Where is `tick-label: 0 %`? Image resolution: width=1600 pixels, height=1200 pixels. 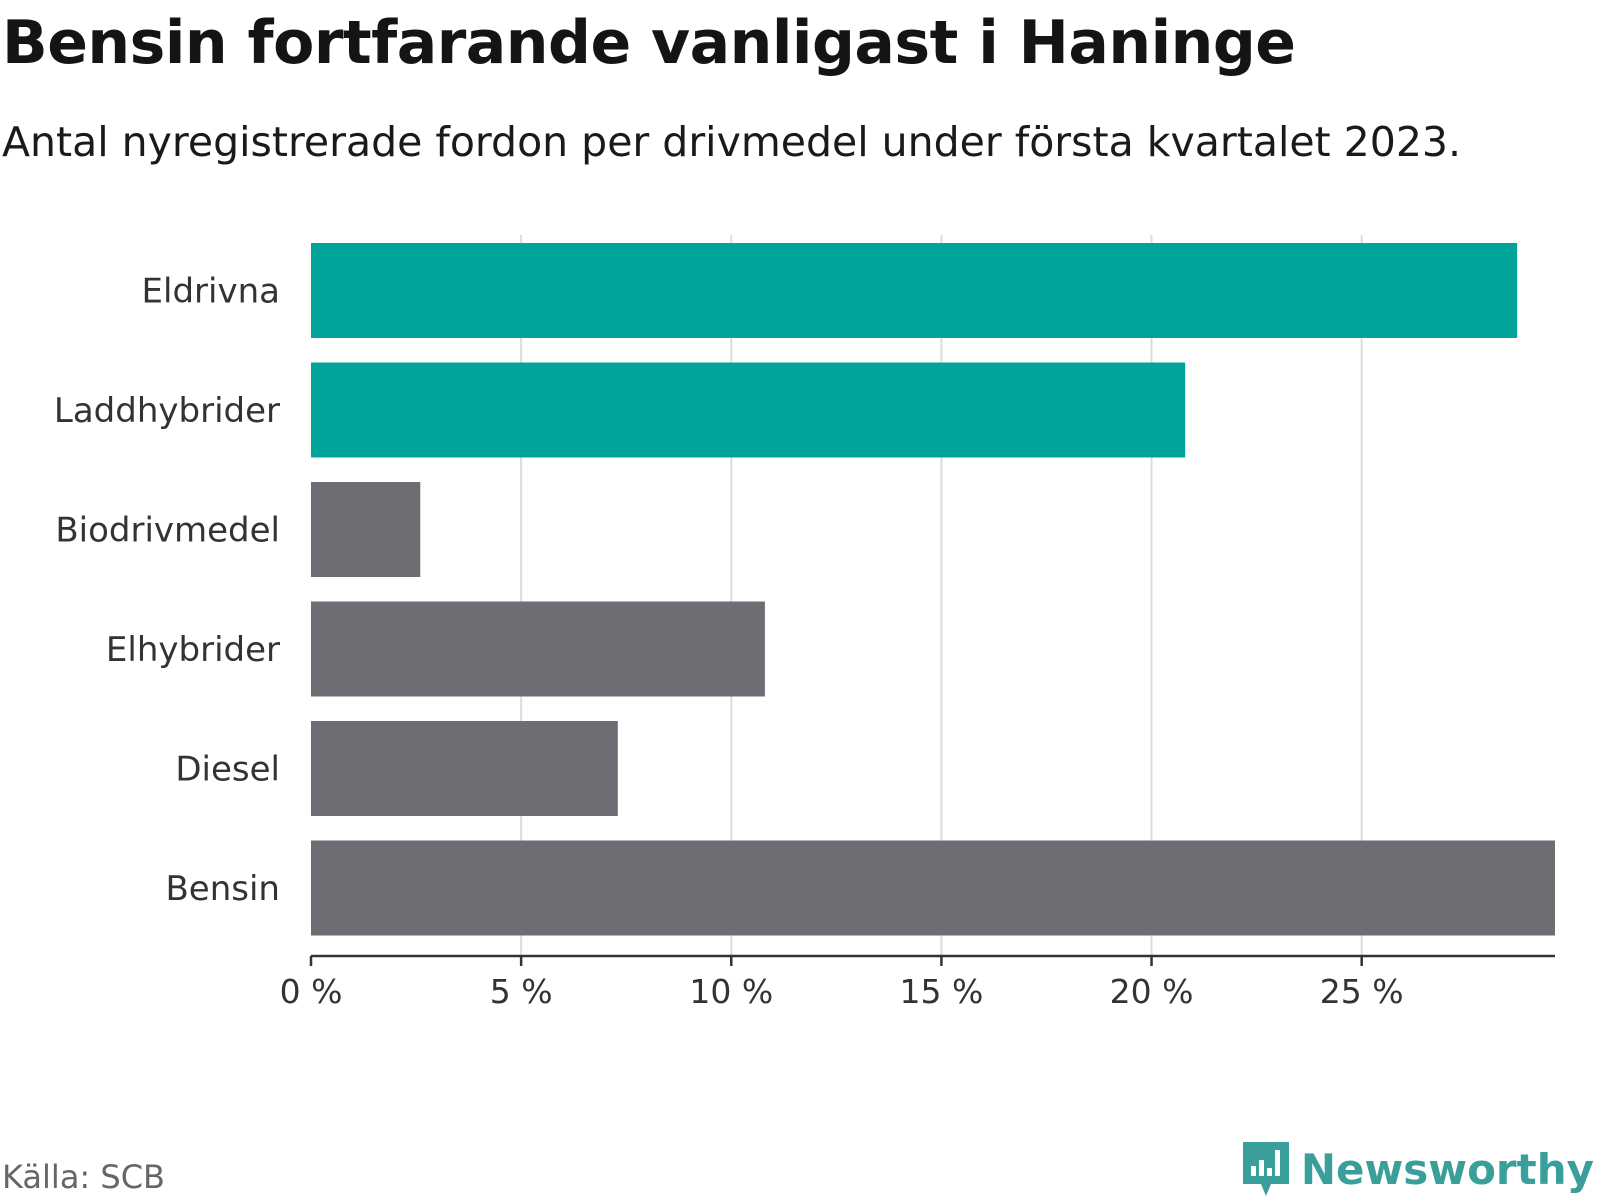 tick-label: 0 % is located at coordinates (311, 991).